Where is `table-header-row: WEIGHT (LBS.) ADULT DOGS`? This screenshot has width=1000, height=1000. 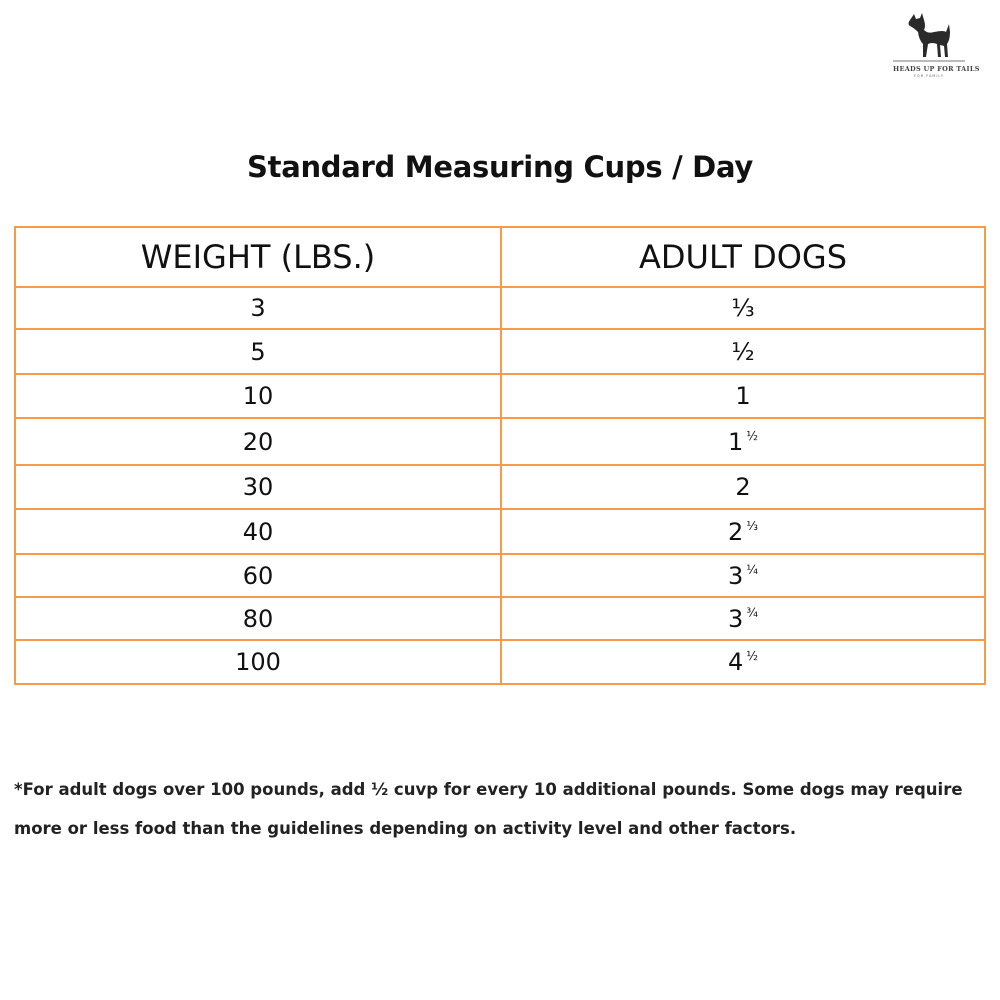
table-header-row: WEIGHT (LBS.) ADULT DOGS is located at coordinates (500, 257).